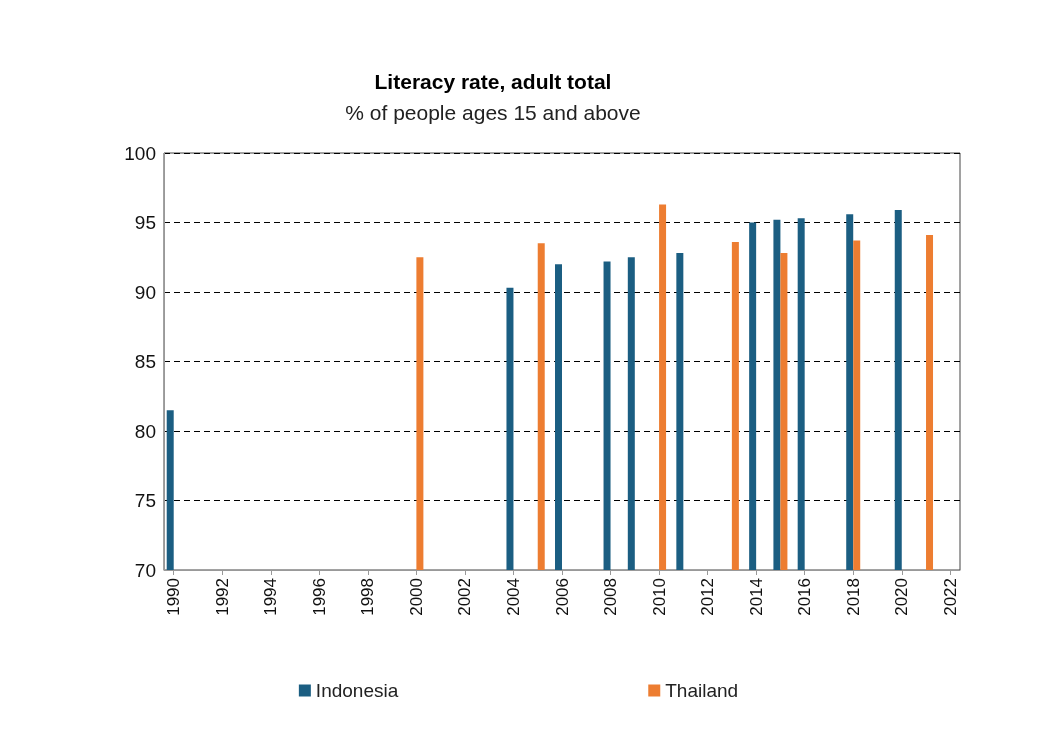 Image resolution: width=1037 pixels, height=731 pixels. I want to click on legend-label: Indonesia, so click(357, 690).